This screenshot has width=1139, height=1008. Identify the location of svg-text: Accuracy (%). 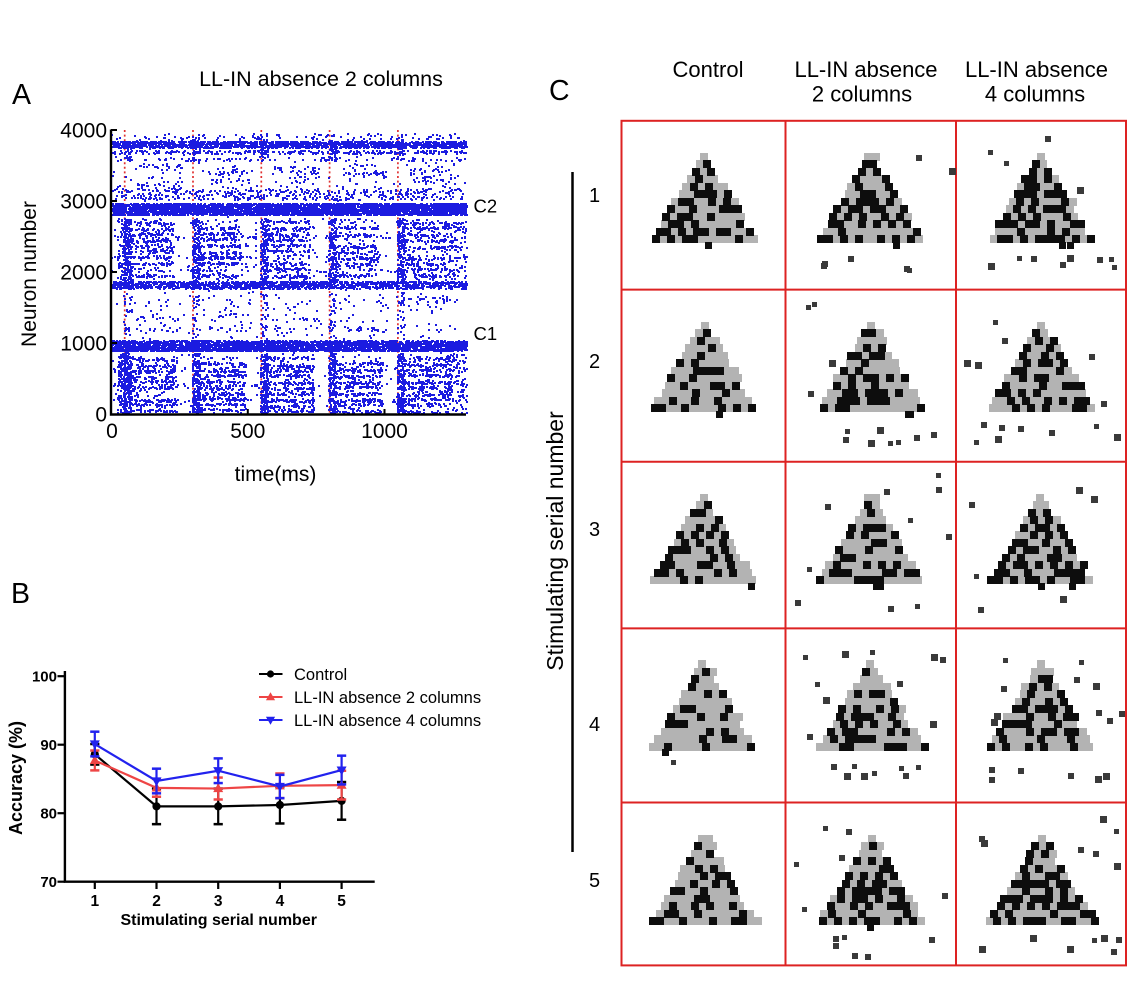
(16, 778).